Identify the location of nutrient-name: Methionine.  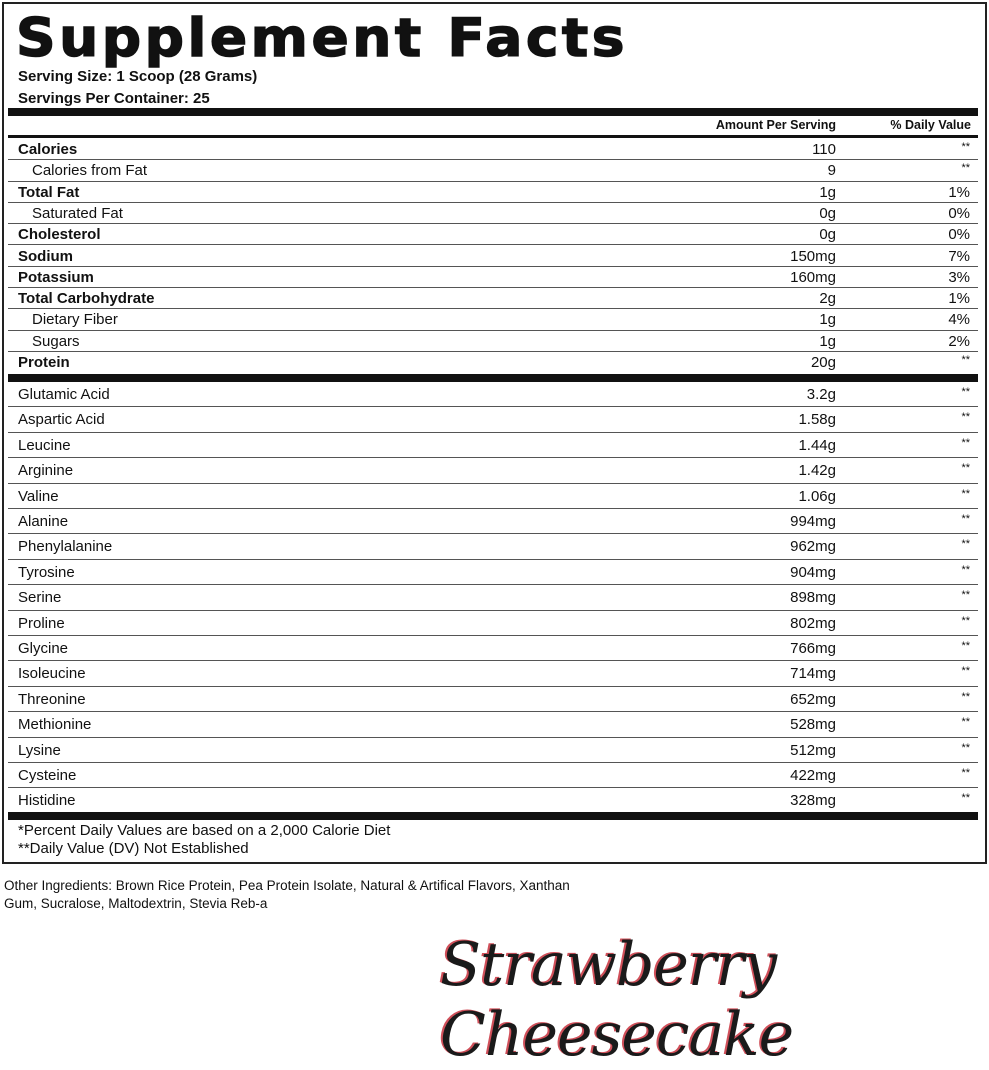
(55, 725).